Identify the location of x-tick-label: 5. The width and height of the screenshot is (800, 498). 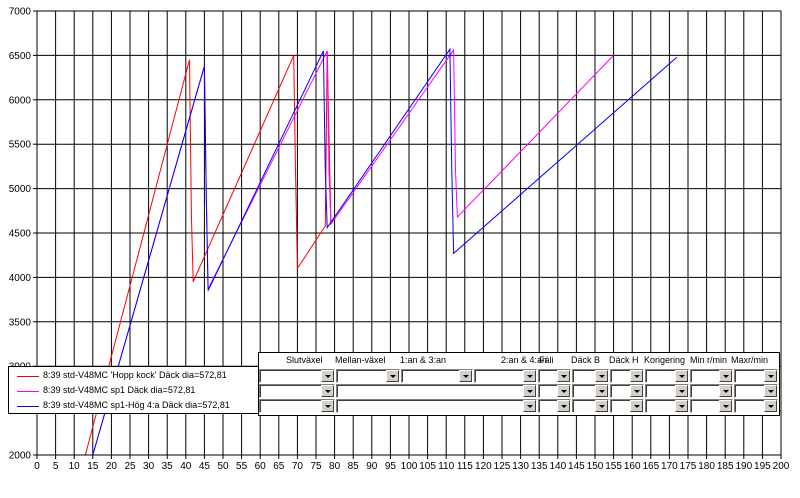
(56, 466).